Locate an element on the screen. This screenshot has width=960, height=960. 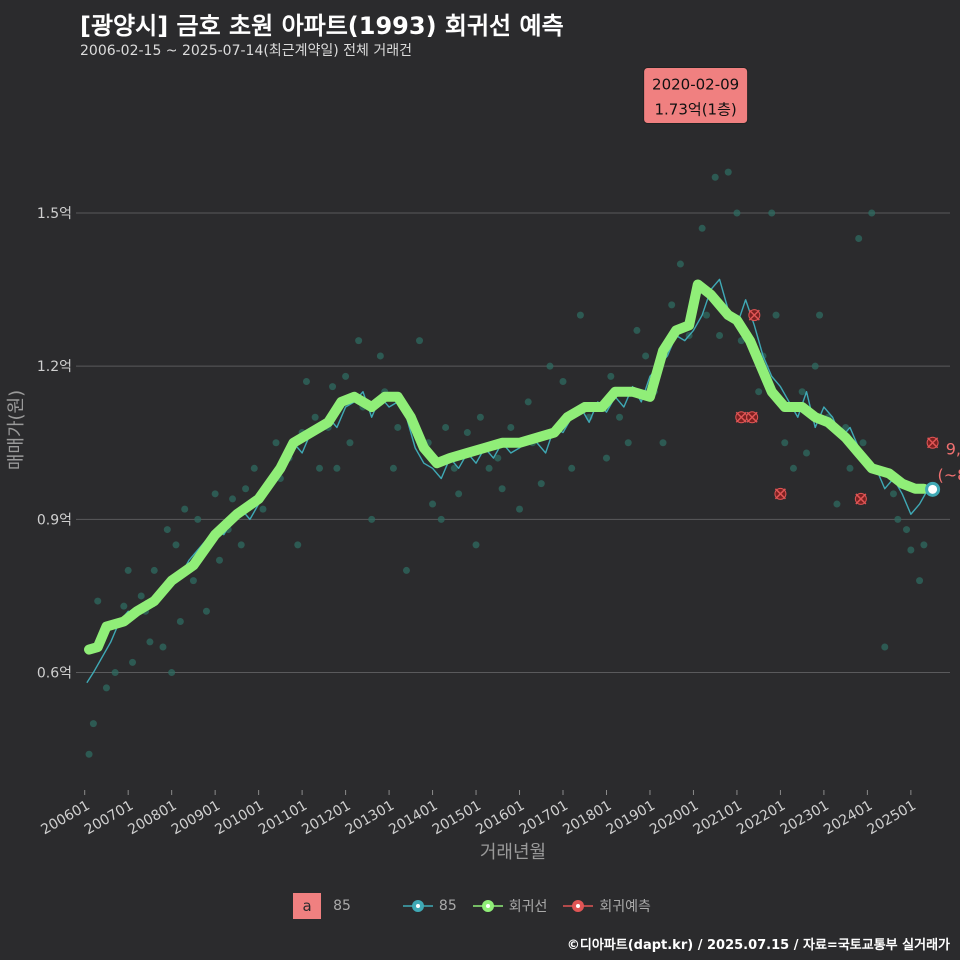
latest-area: (~85㎡) is located at coordinates (948, 474).